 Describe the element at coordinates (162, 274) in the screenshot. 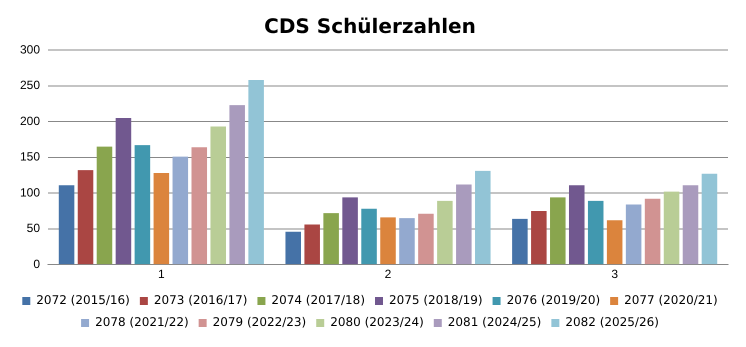

I see `x-tick-label: 1` at that location.